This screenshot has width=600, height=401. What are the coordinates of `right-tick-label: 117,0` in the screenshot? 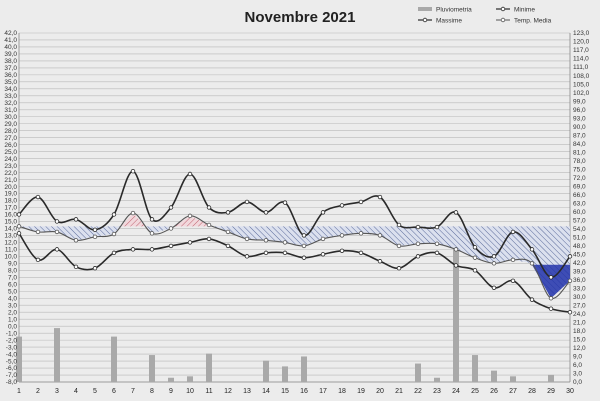 It's located at (581, 50).